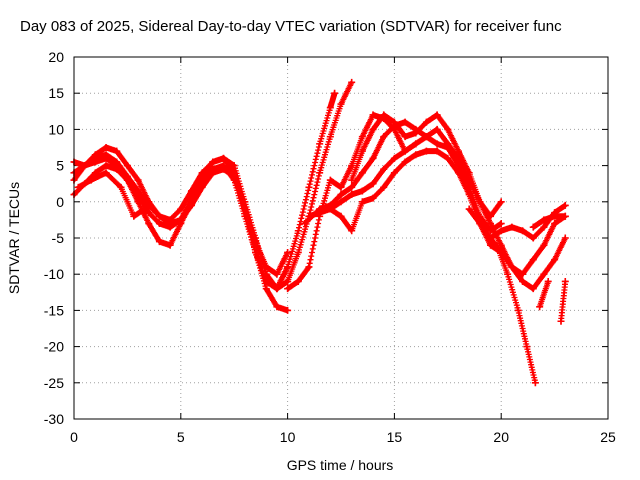 Image resolution: width=640 pixels, height=480 pixels. What do you see at coordinates (340, 465) in the screenshot?
I see `x-axis-title: GPS time / hours` at bounding box center [340, 465].